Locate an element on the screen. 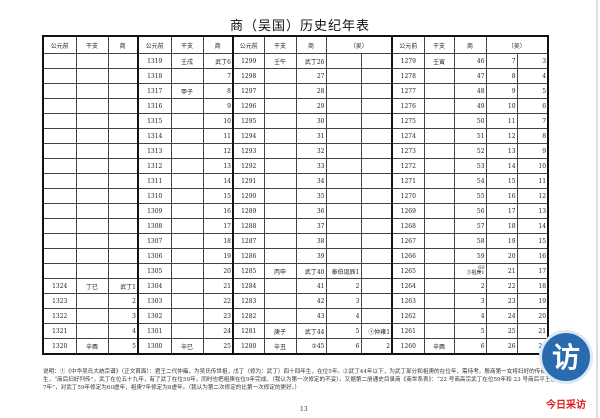 Image resolution: width=600 pixels, height=418 pixels. header-shang: 商 is located at coordinates (470, 44).